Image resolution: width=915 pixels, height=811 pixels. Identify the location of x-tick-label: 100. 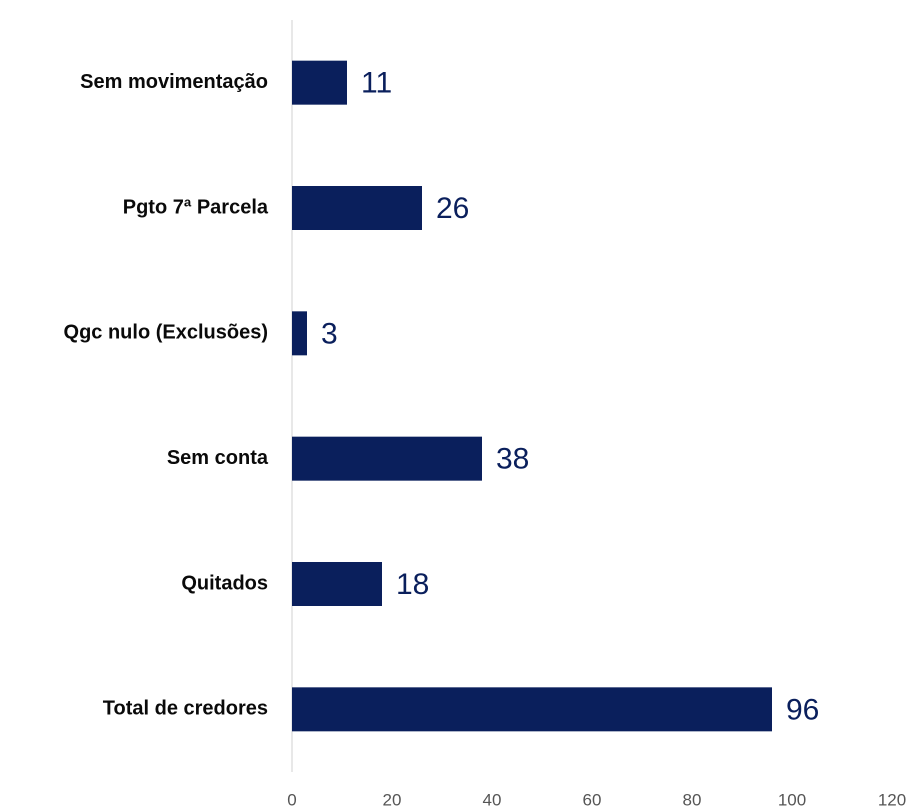
(792, 799).